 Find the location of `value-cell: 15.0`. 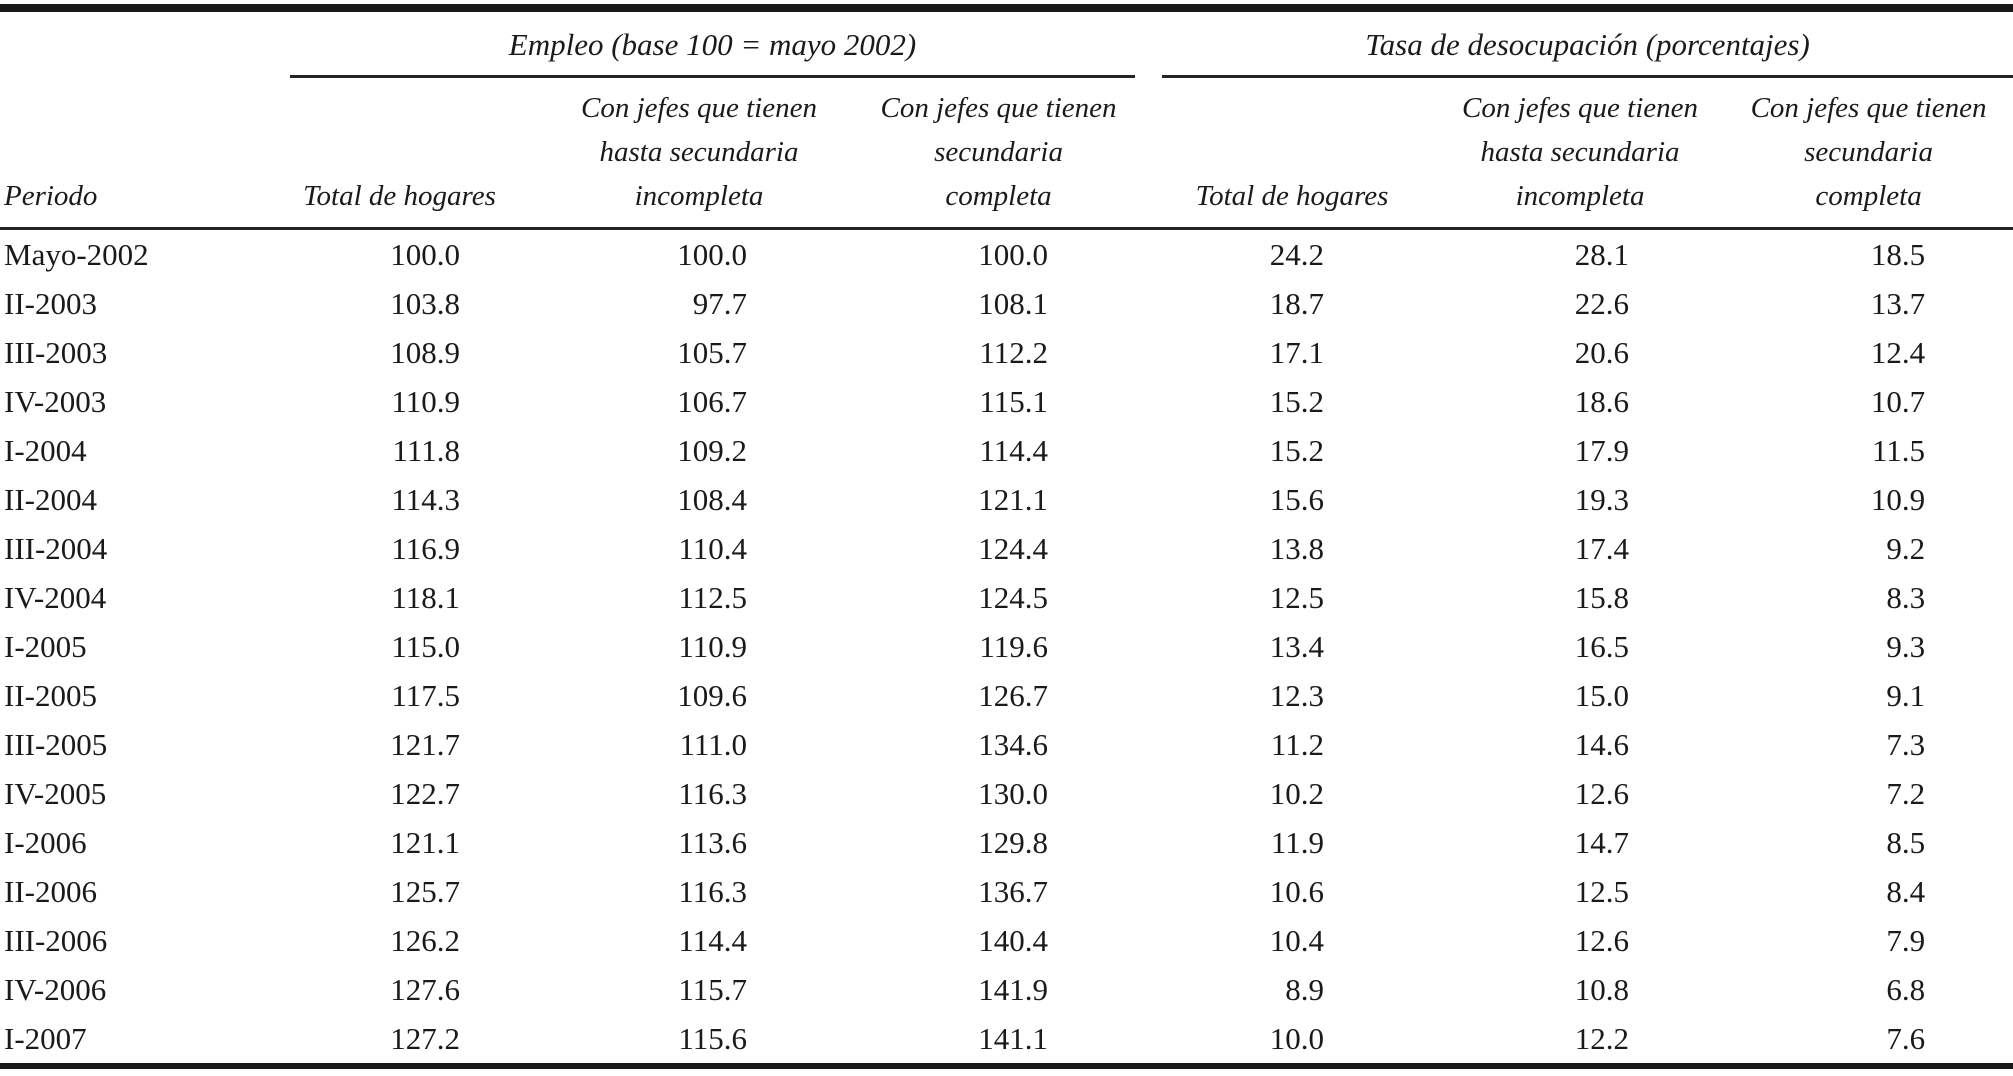

value-cell: 15.0 is located at coordinates (1602, 695).